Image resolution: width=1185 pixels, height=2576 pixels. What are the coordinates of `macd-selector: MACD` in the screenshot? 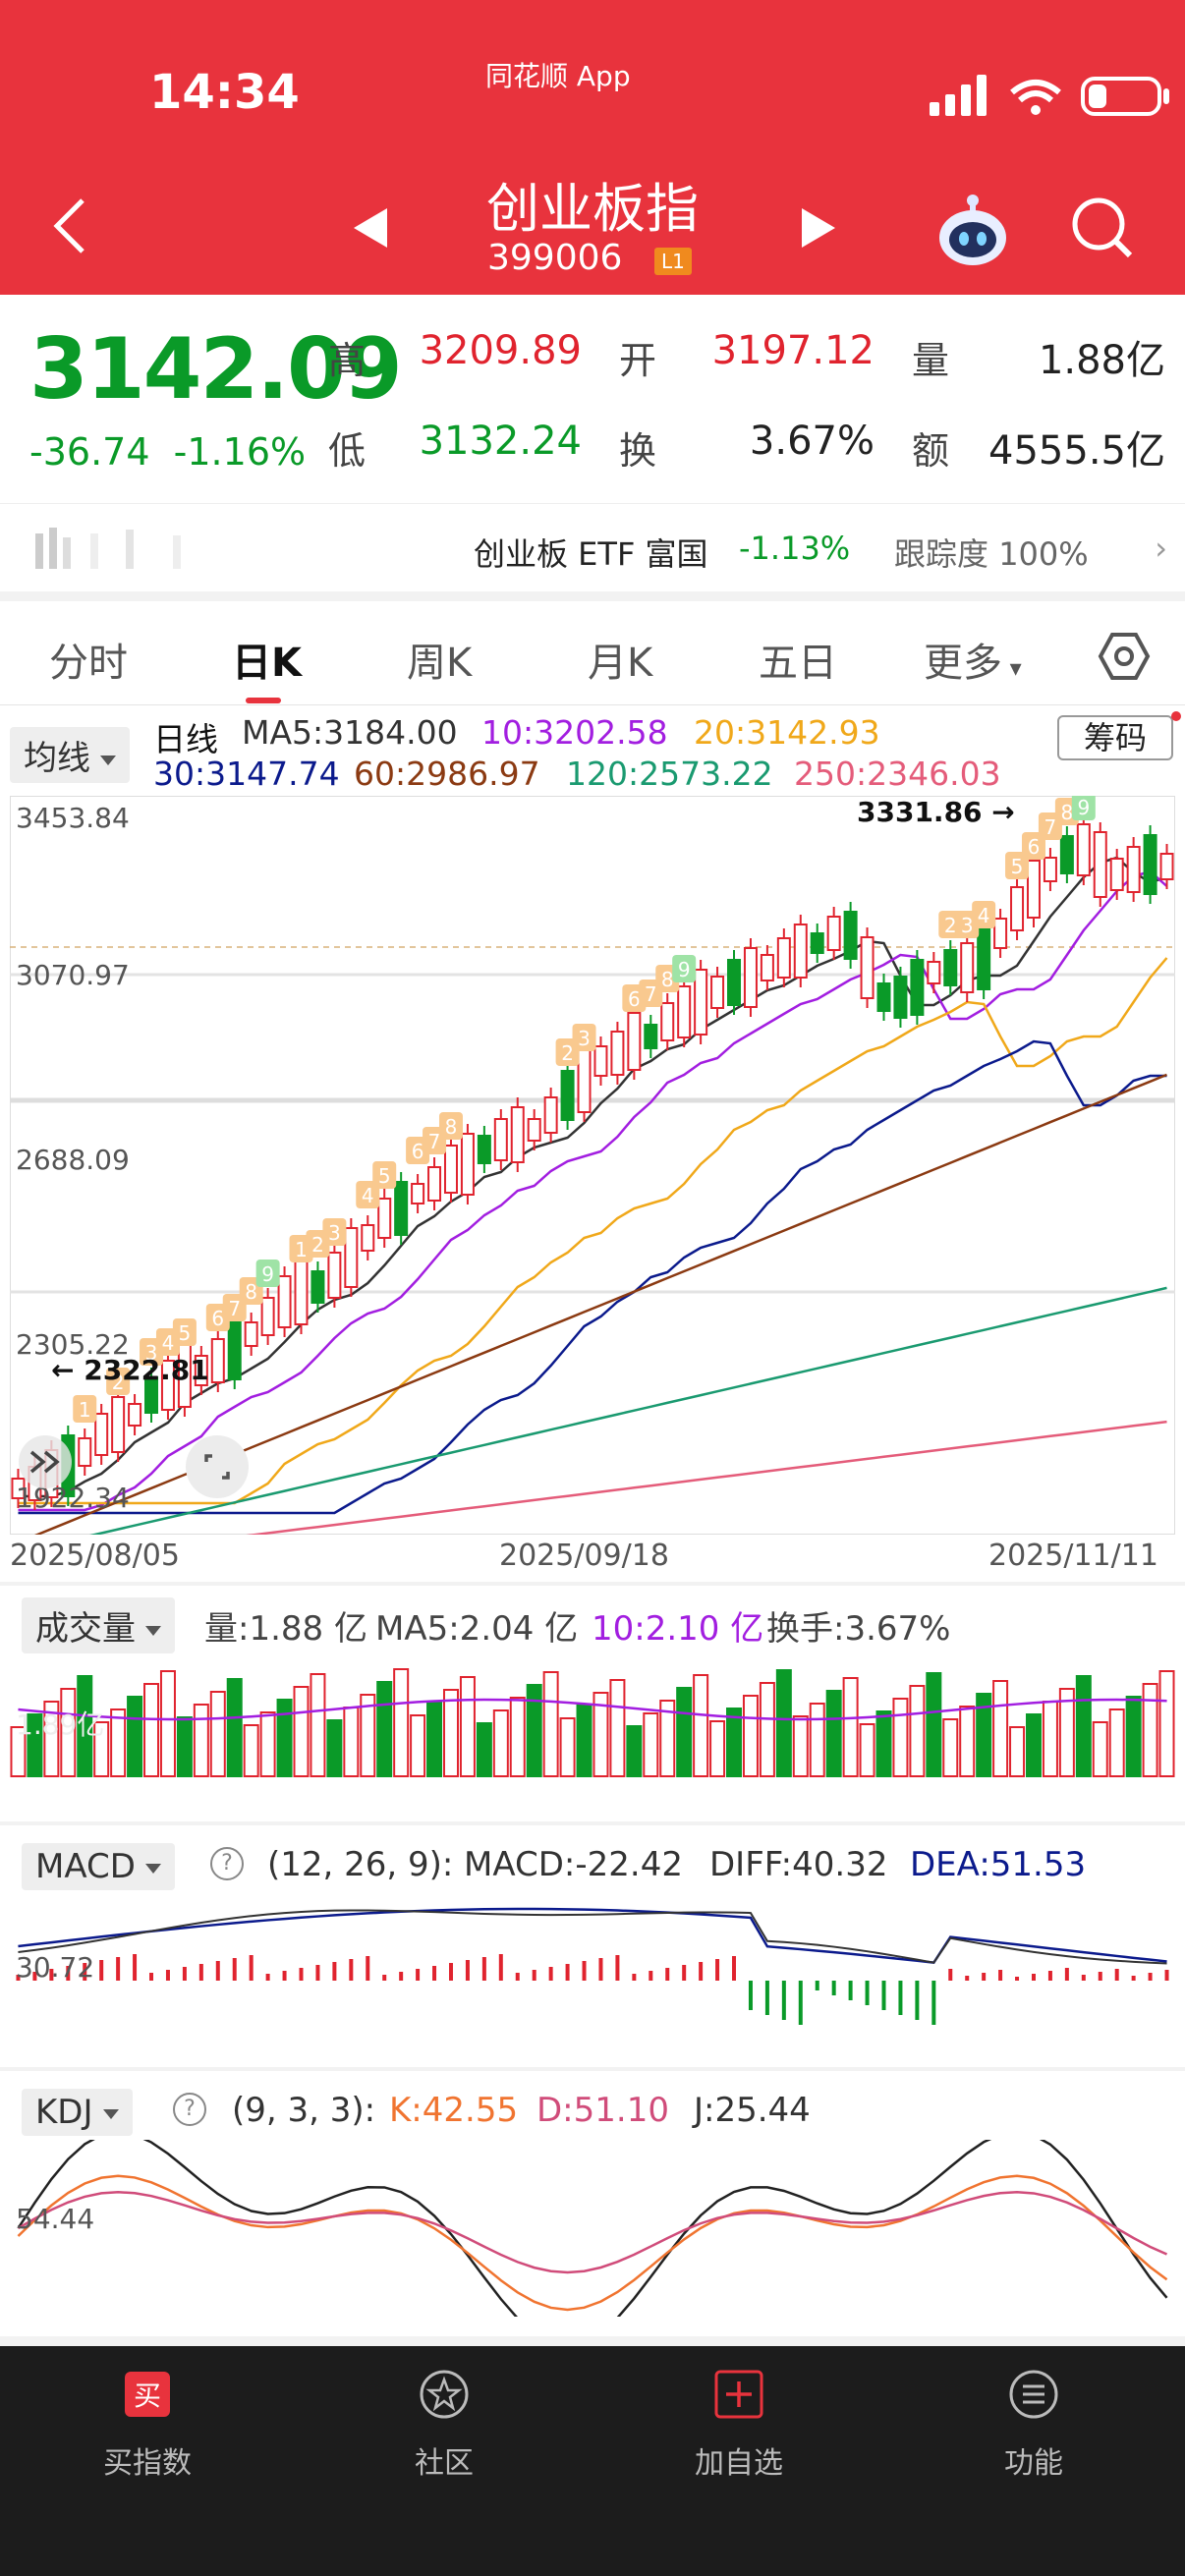 It's located at (99, 1866).